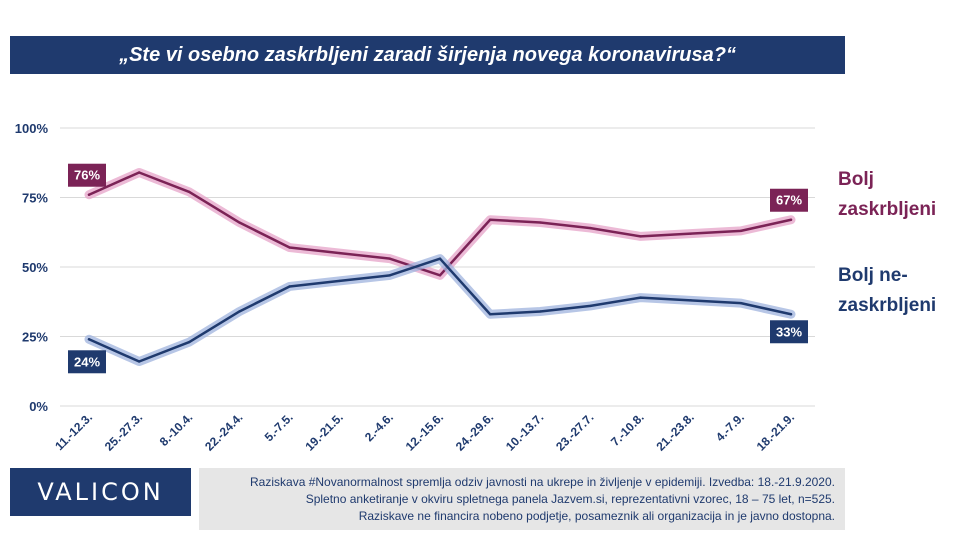 The height and width of the screenshot is (540, 960). Describe the element at coordinates (100, 492) in the screenshot. I see `valicon-logo: VALICON` at that location.